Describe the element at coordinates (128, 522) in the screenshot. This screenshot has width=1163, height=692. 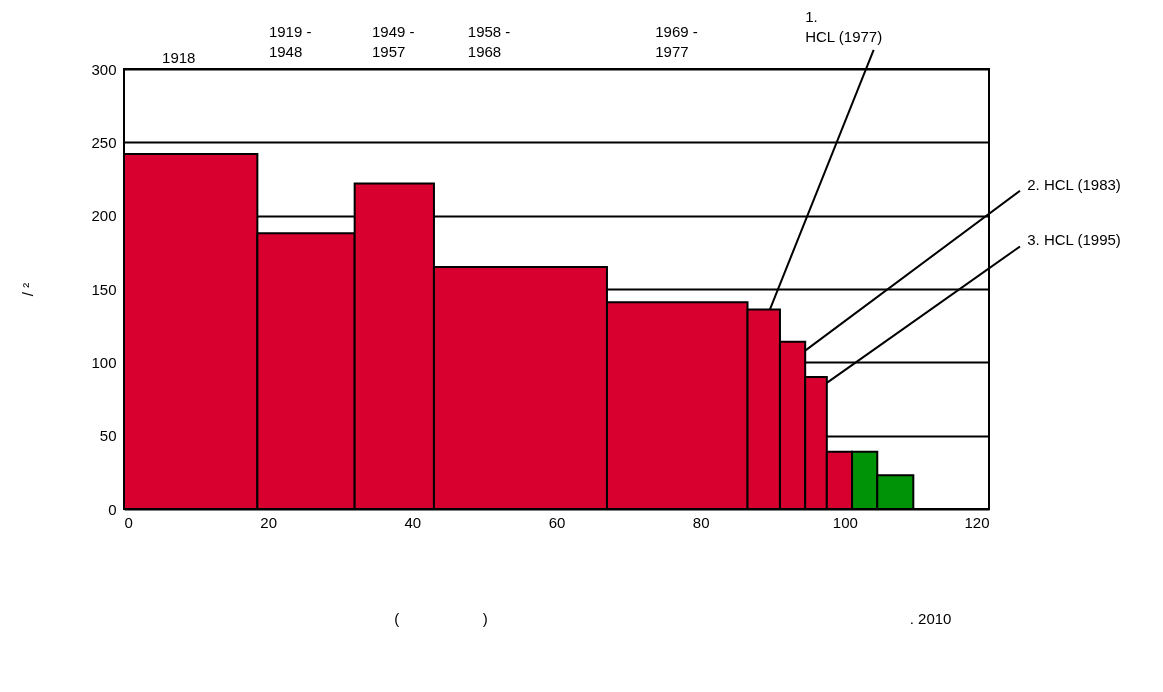
I see `x-tick-label: 0` at that location.